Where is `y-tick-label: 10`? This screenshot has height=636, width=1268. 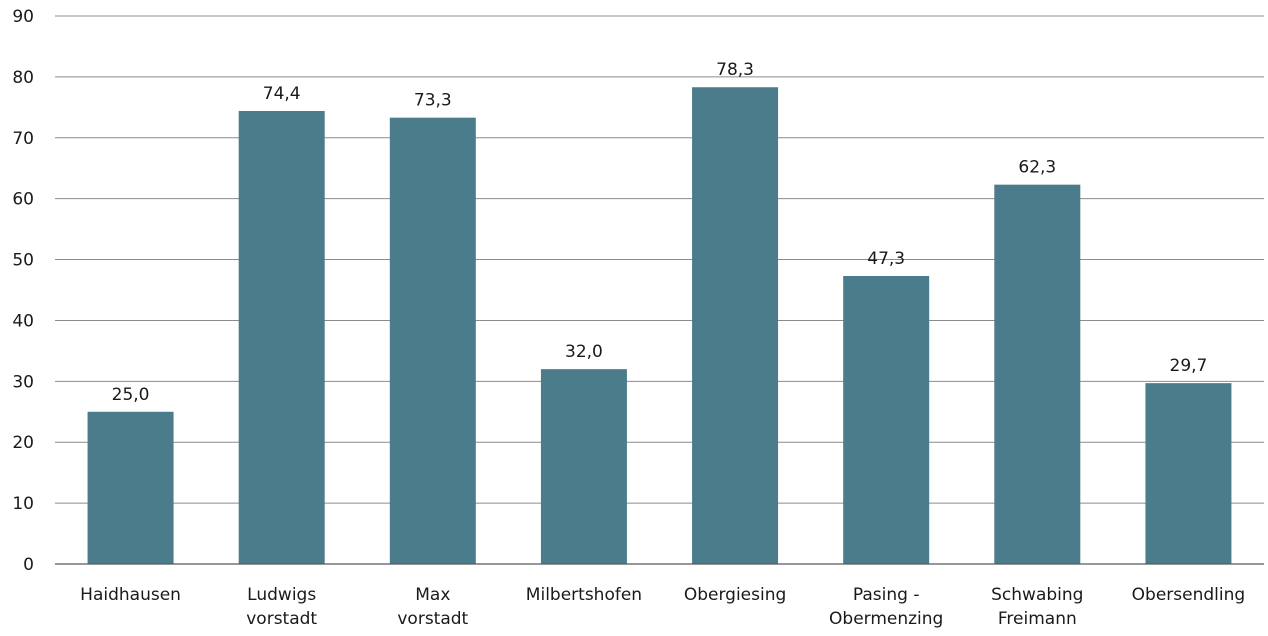
y-tick-label: 10 is located at coordinates (23, 504).